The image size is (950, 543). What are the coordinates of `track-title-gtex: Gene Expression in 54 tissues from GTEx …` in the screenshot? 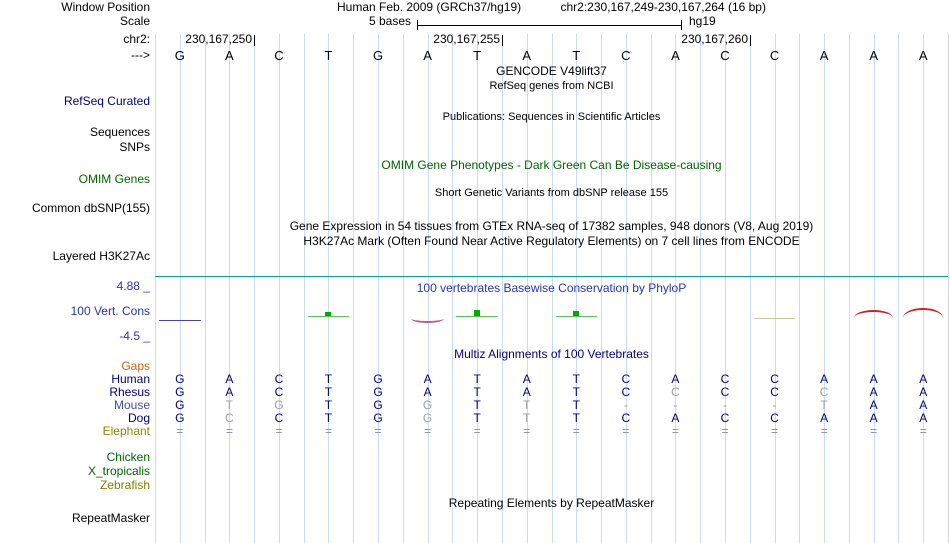 It's located at (551, 226).